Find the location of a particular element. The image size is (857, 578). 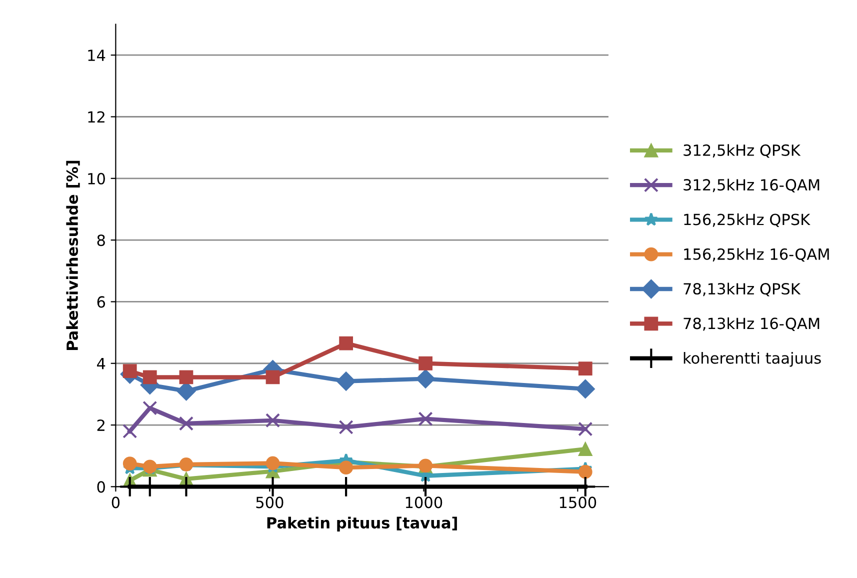

x-axis-title: Paketin pituus [tavua] is located at coordinates (362, 524).